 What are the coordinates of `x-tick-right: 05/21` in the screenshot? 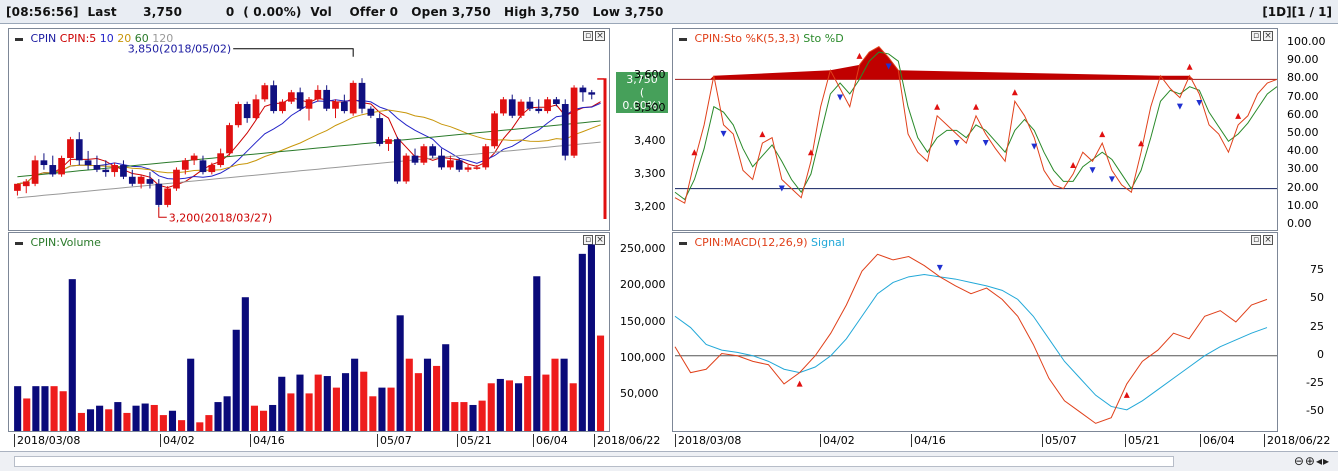 It's located at (1142, 440).